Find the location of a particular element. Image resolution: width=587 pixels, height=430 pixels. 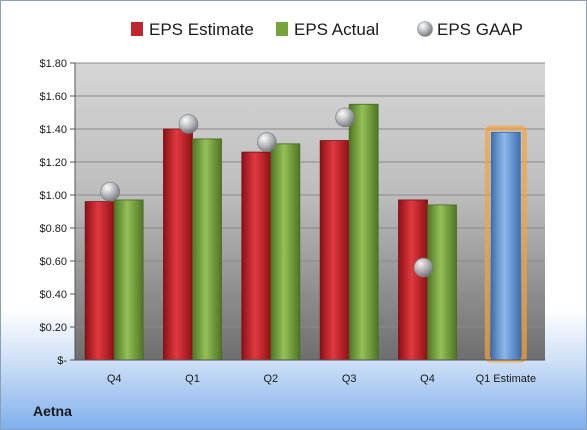

company-name: Aetna is located at coordinates (52, 411).